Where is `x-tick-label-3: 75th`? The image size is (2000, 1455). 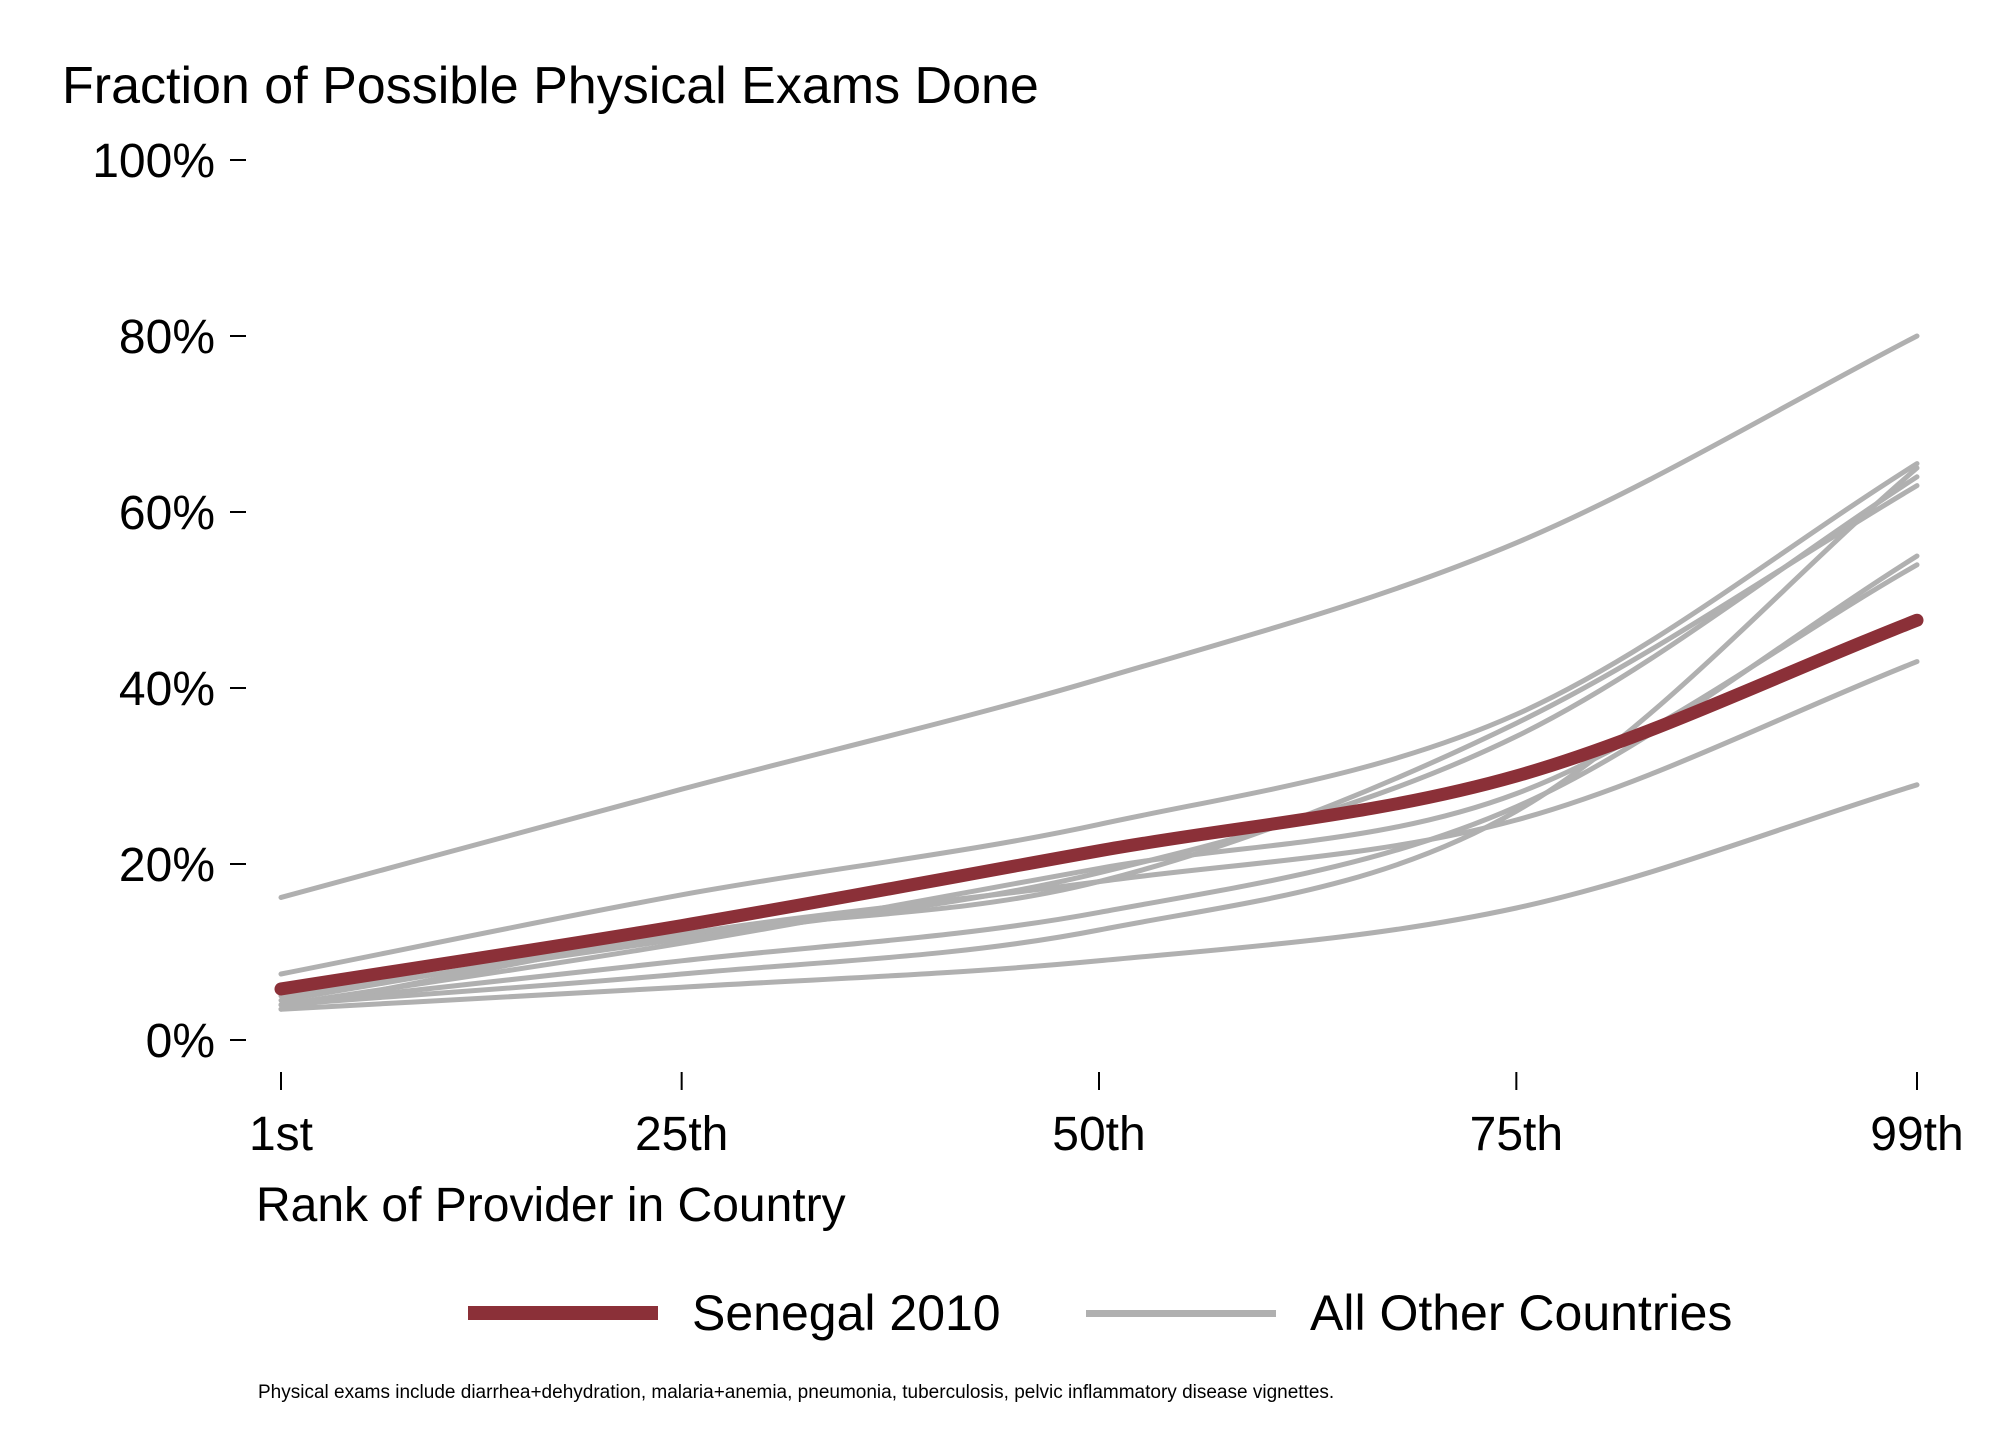 x-tick-label-3: 75th is located at coordinates (1516, 1134).